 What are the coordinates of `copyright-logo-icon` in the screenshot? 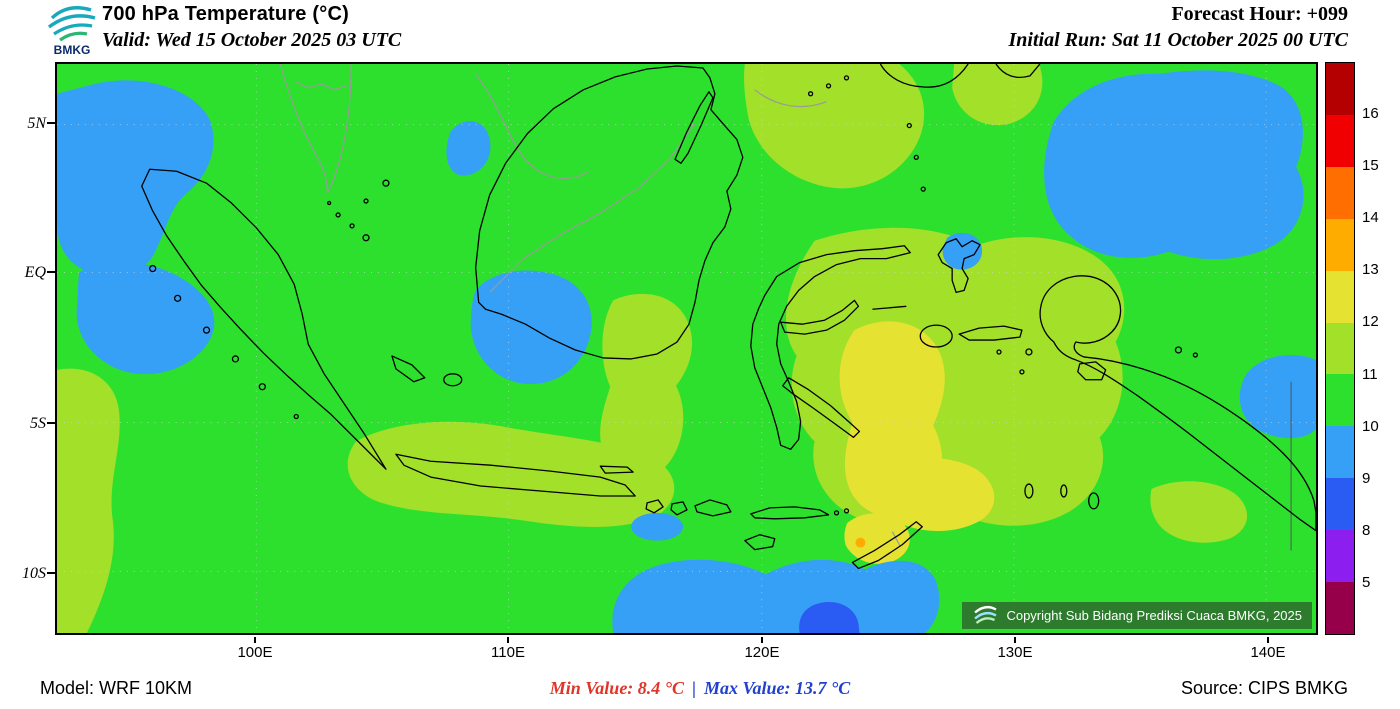 It's located at (986, 614).